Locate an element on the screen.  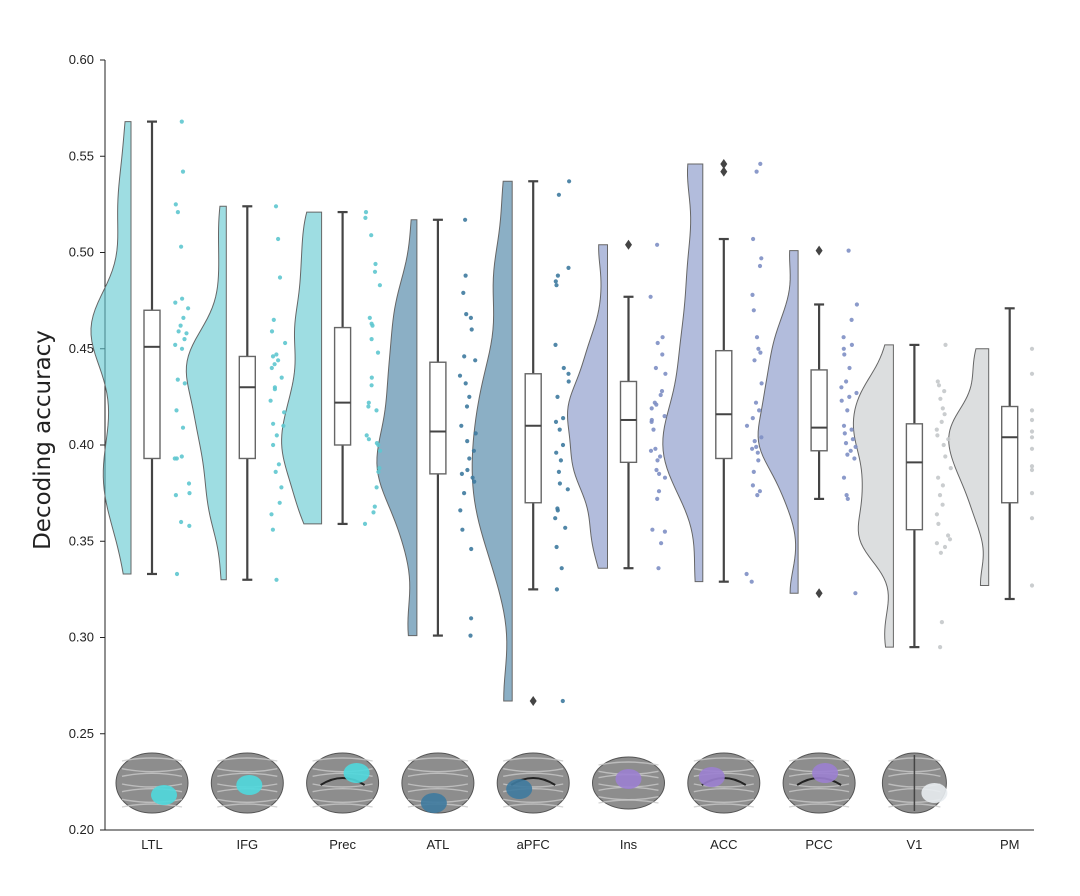
x-tick-label: PM is located at coordinates (1010, 844).